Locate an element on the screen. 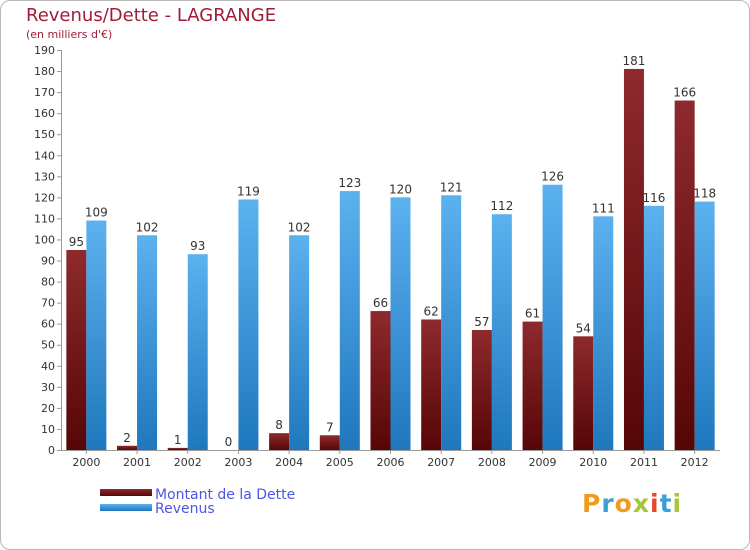 This screenshot has height=550, width=750. y-tick-label: 100 is located at coordinates (44, 239).